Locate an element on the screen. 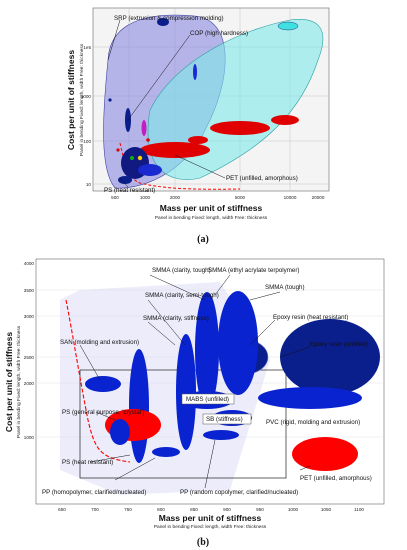  xtick-b: 900 is located at coordinates (227, 509).